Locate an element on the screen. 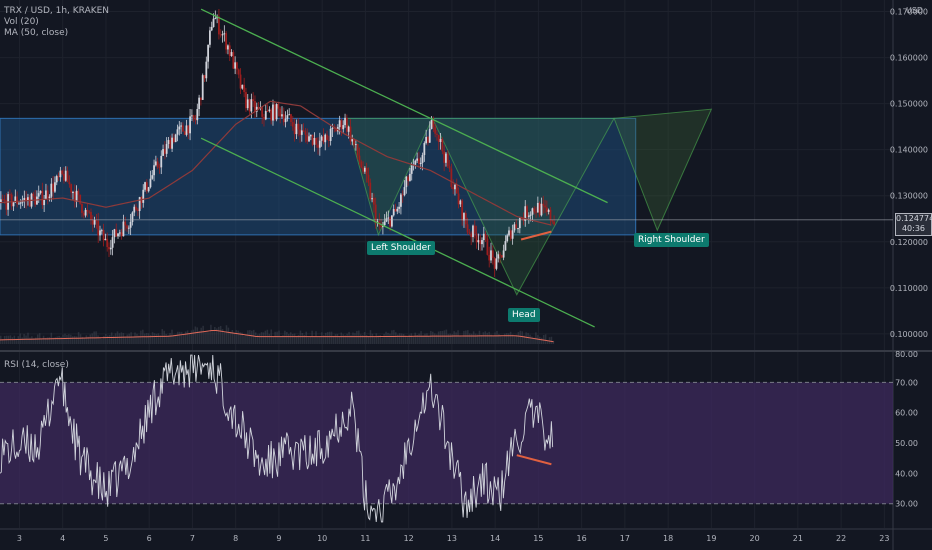 This screenshot has height=550, width=932. volume-indicator-label: Vol (20) is located at coordinates (21, 22).